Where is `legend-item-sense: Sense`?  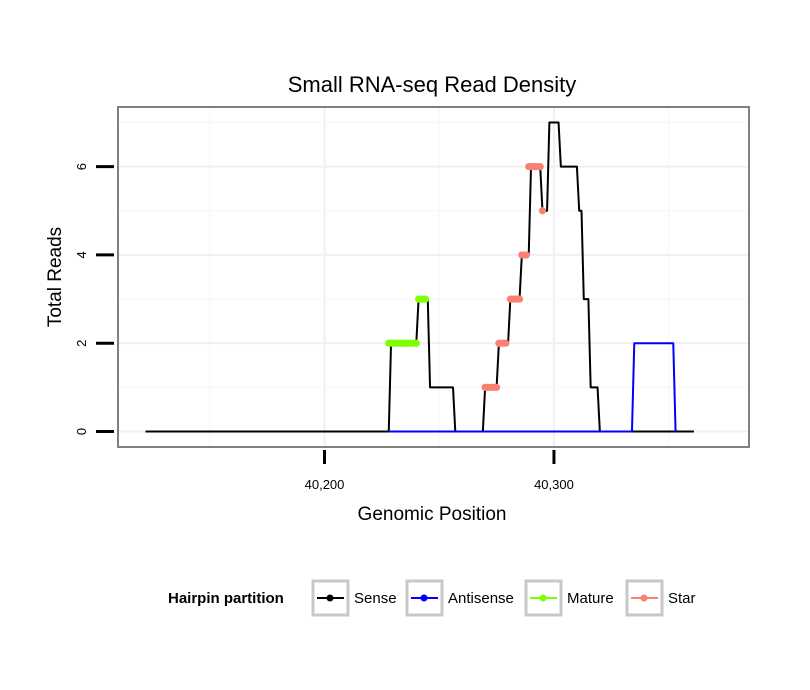 legend-item-sense: Sense is located at coordinates (354, 598).